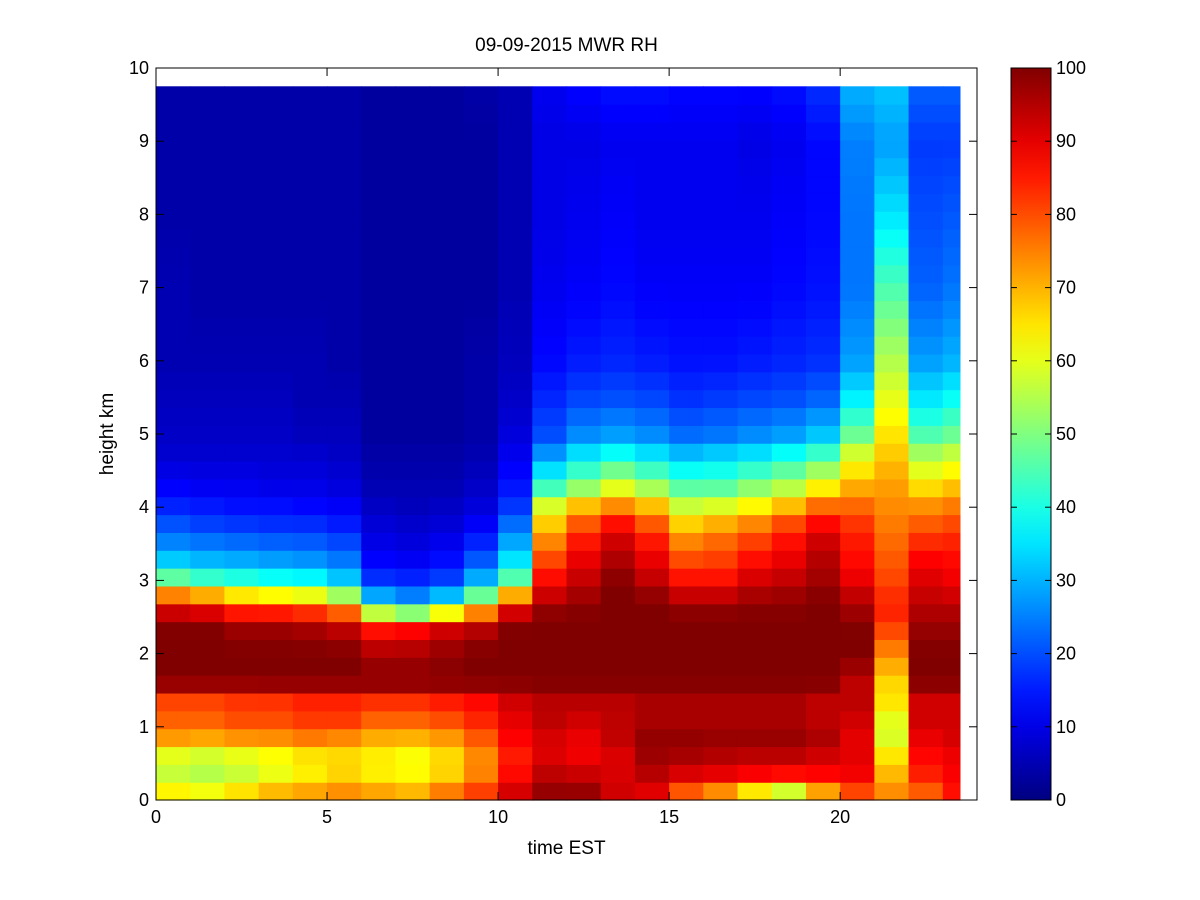  I want to click on x-tick-label: 15, so click(669, 817).